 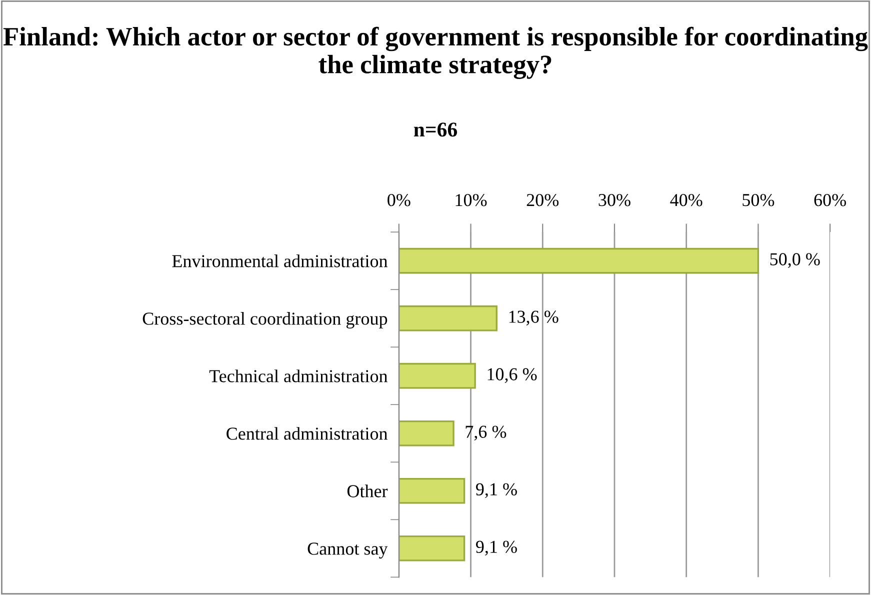 I want to click on x-tick-label: 20%, so click(x=542, y=200).